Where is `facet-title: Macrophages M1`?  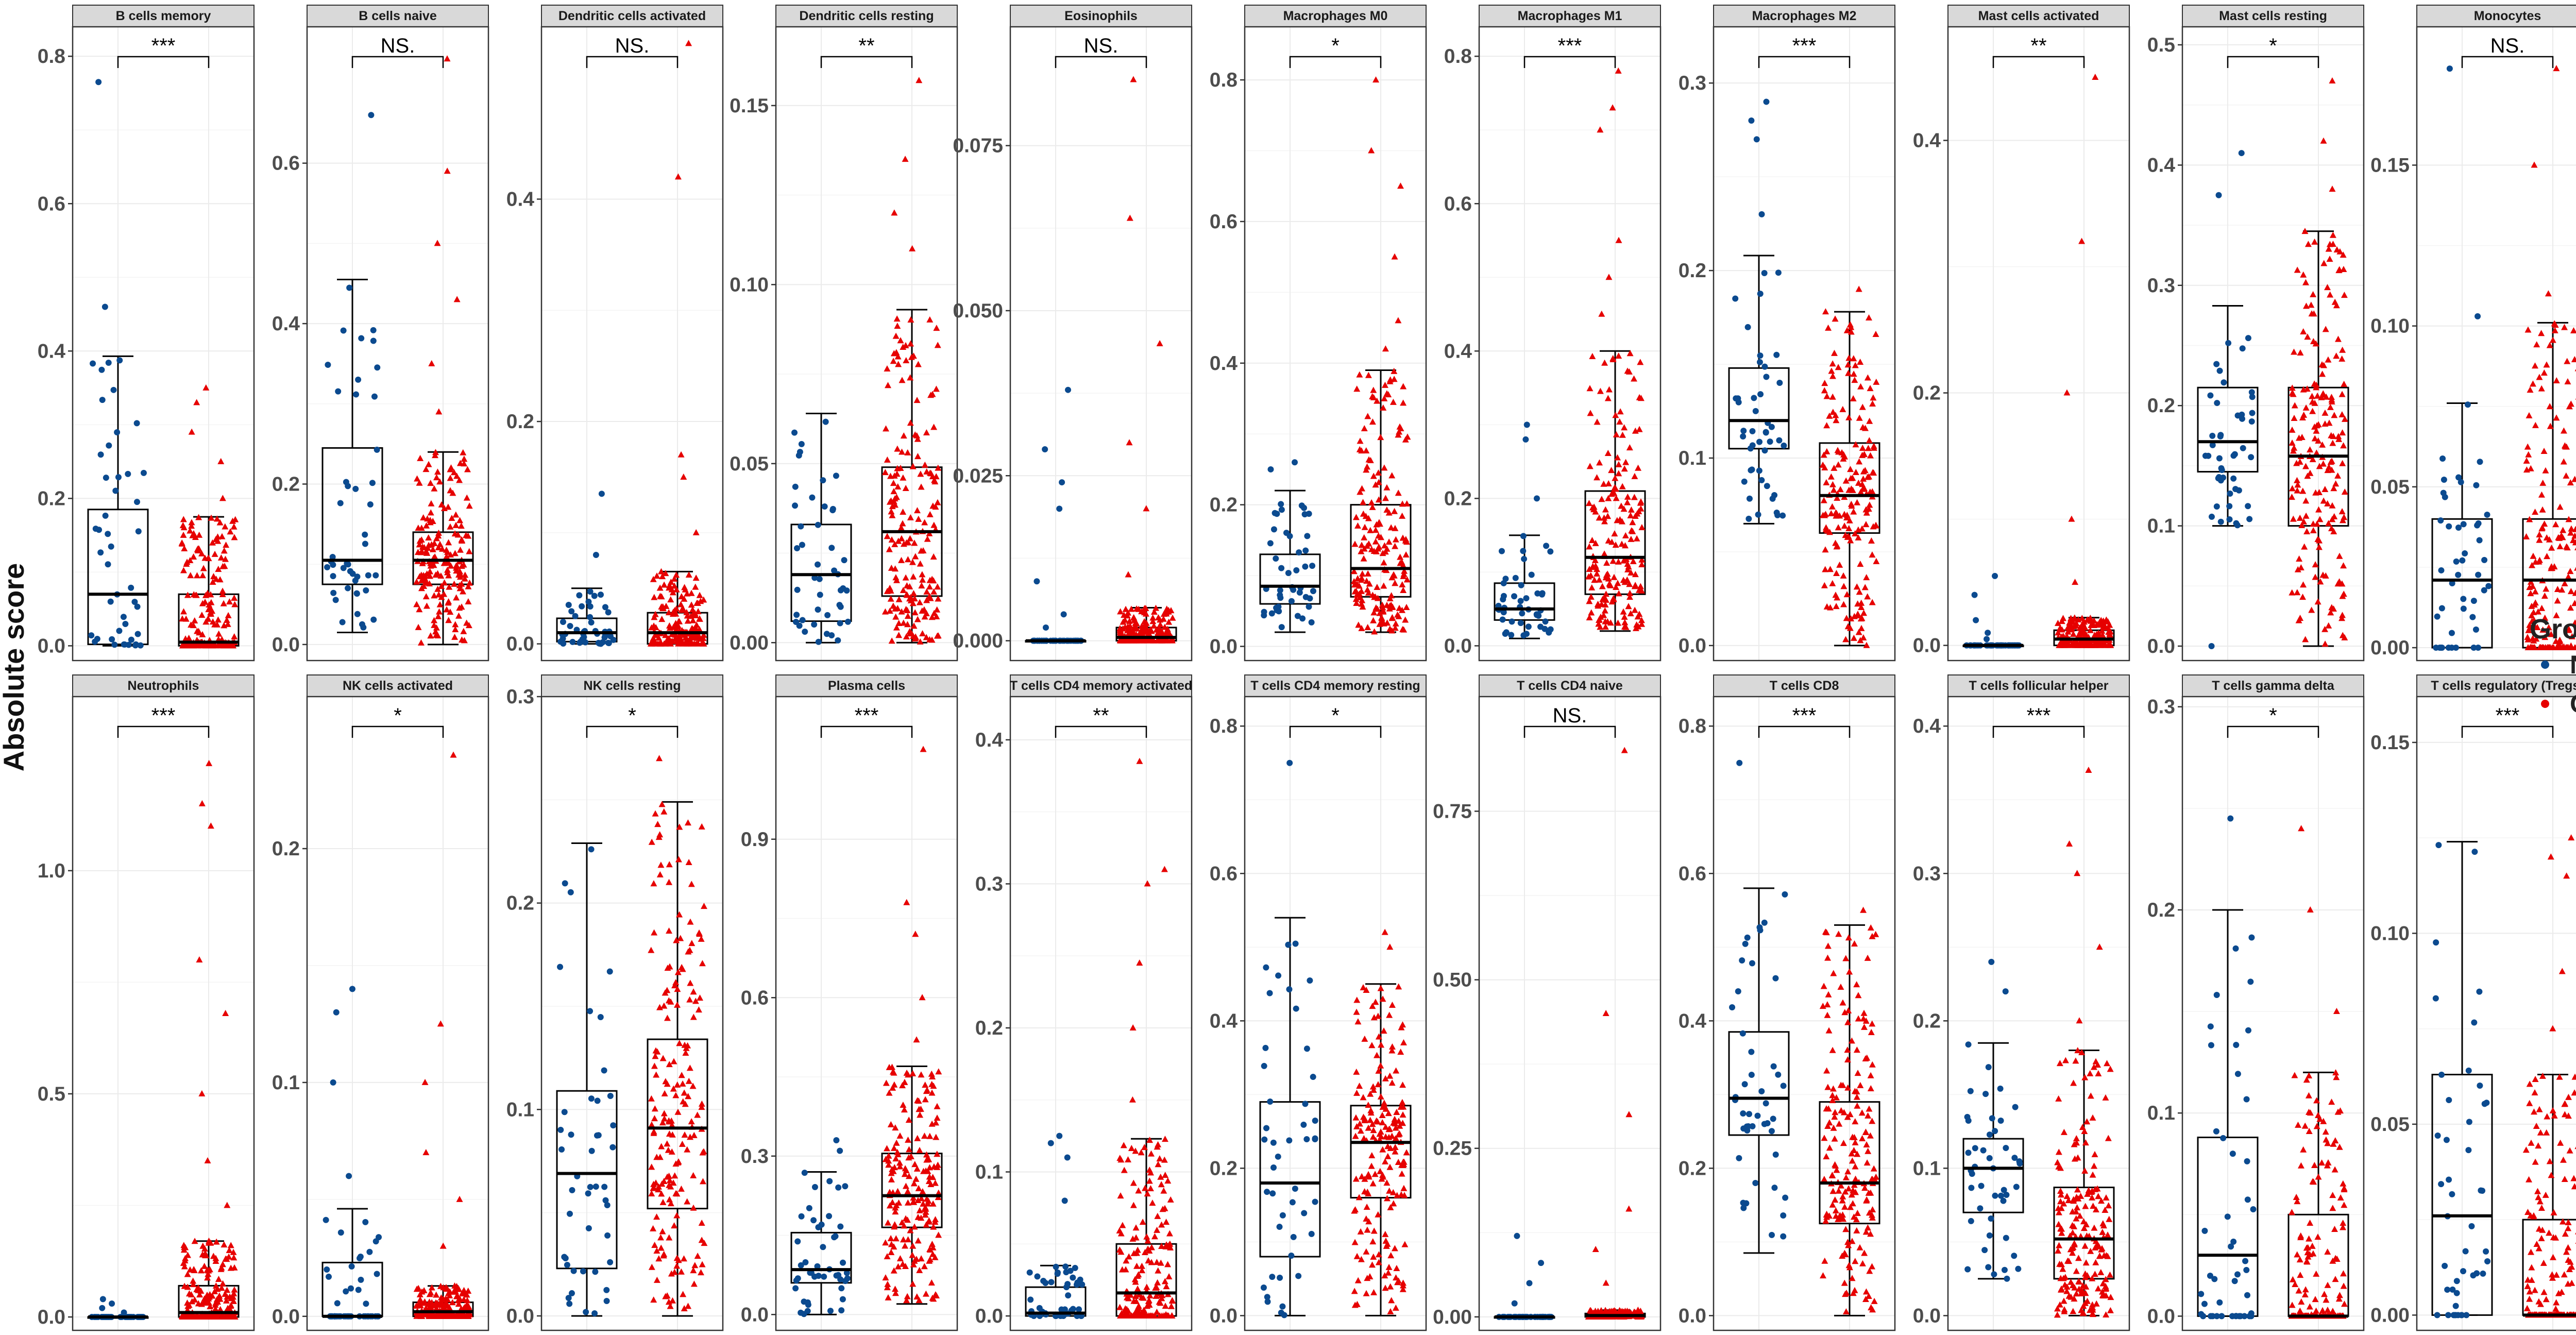 facet-title: Macrophages M1 is located at coordinates (1570, 16).